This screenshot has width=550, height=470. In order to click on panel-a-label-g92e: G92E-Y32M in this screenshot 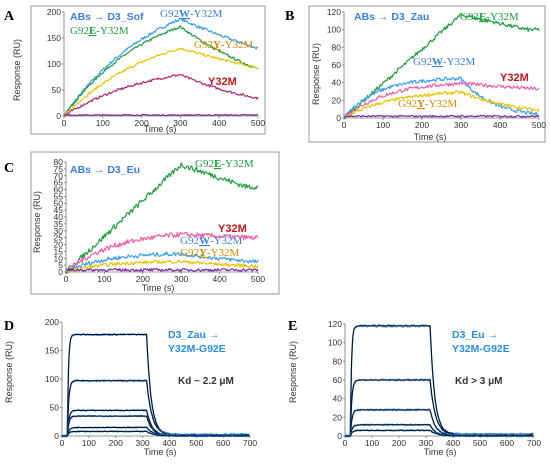, I will do `click(99, 31)`.